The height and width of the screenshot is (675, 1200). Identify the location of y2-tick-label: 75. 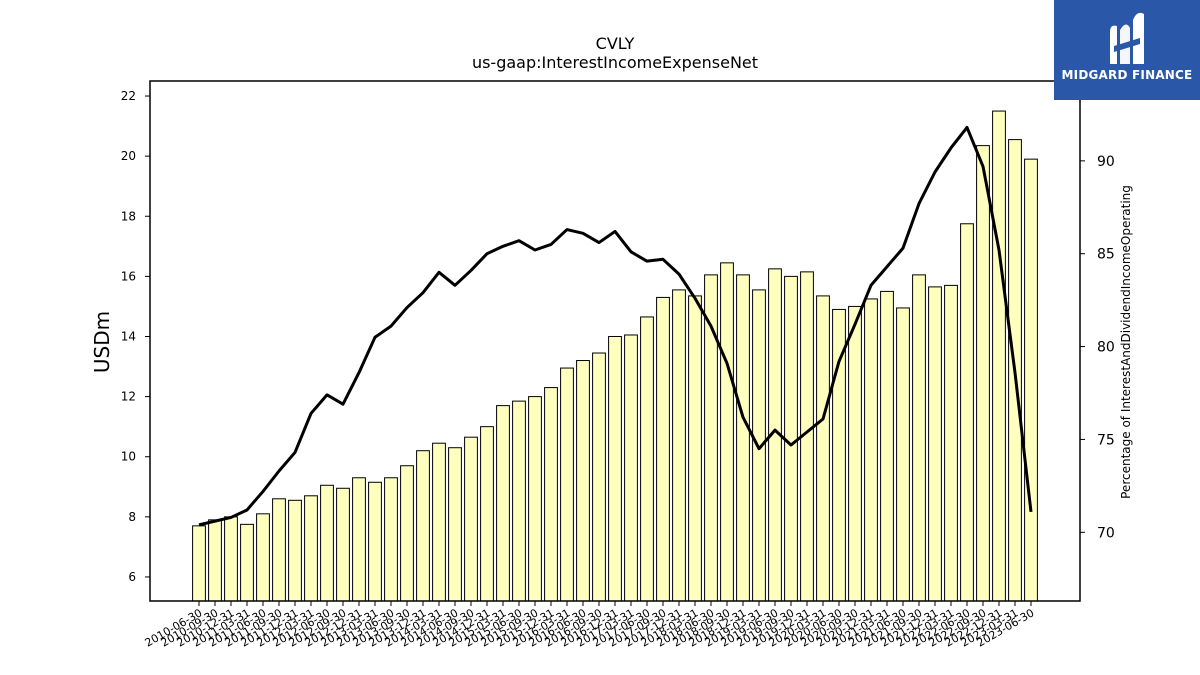
(1106, 440).